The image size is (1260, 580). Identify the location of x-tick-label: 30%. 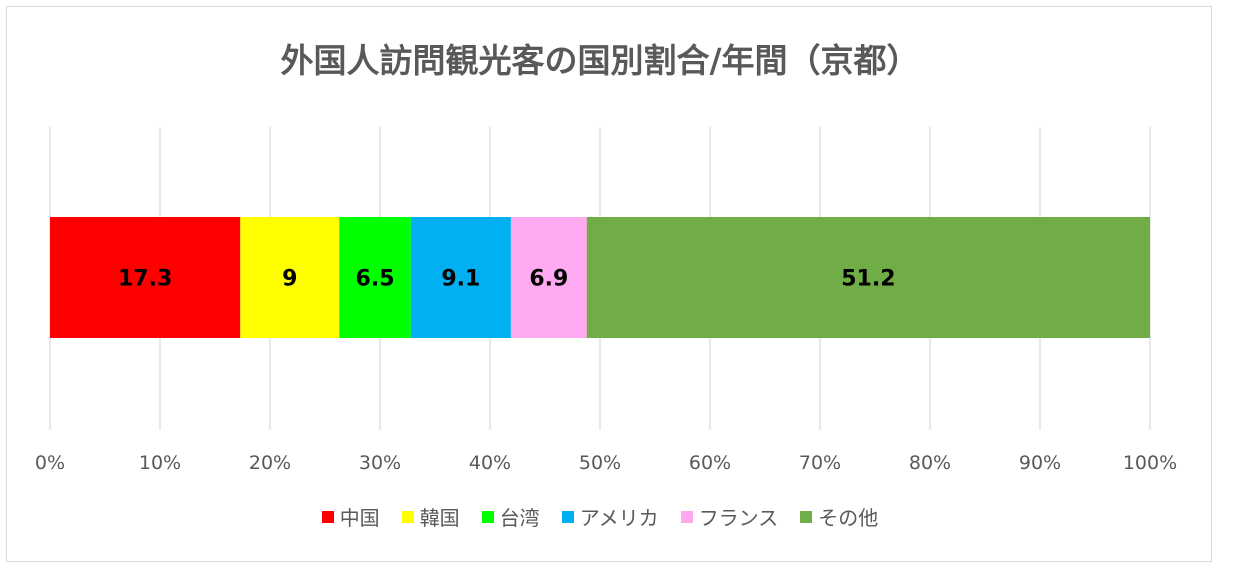
(380, 463).